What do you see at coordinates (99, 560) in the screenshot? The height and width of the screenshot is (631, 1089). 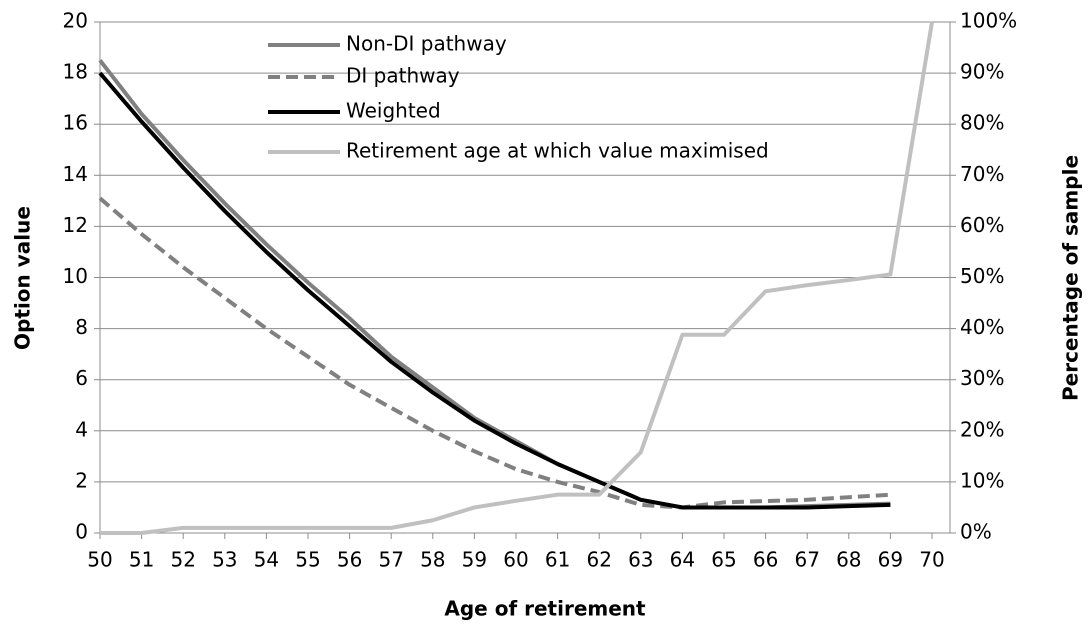 I see `x-tick-label: 50` at bounding box center [99, 560].